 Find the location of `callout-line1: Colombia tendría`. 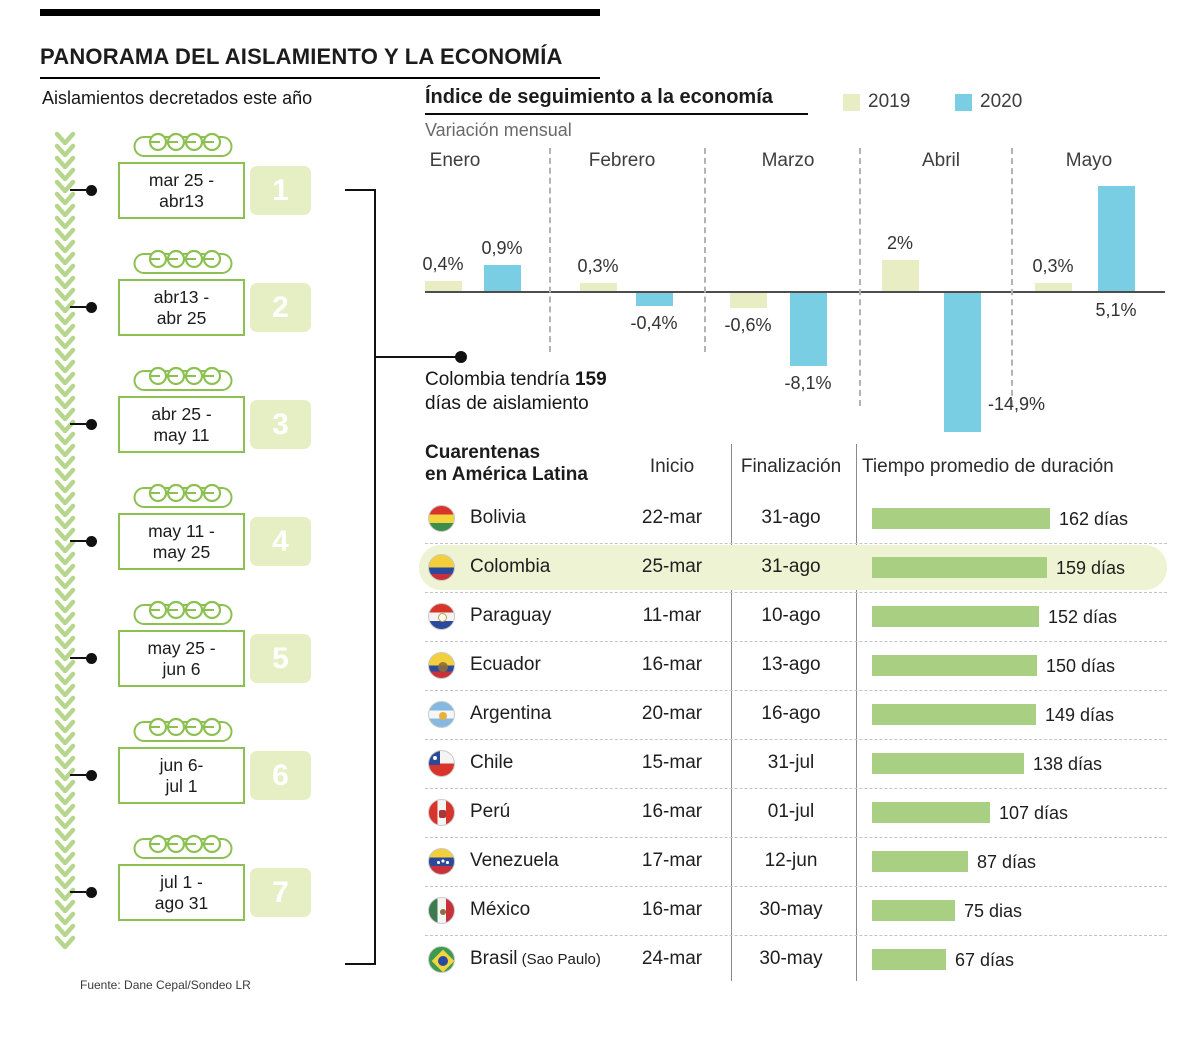

callout-line1: Colombia tendría is located at coordinates (500, 379).